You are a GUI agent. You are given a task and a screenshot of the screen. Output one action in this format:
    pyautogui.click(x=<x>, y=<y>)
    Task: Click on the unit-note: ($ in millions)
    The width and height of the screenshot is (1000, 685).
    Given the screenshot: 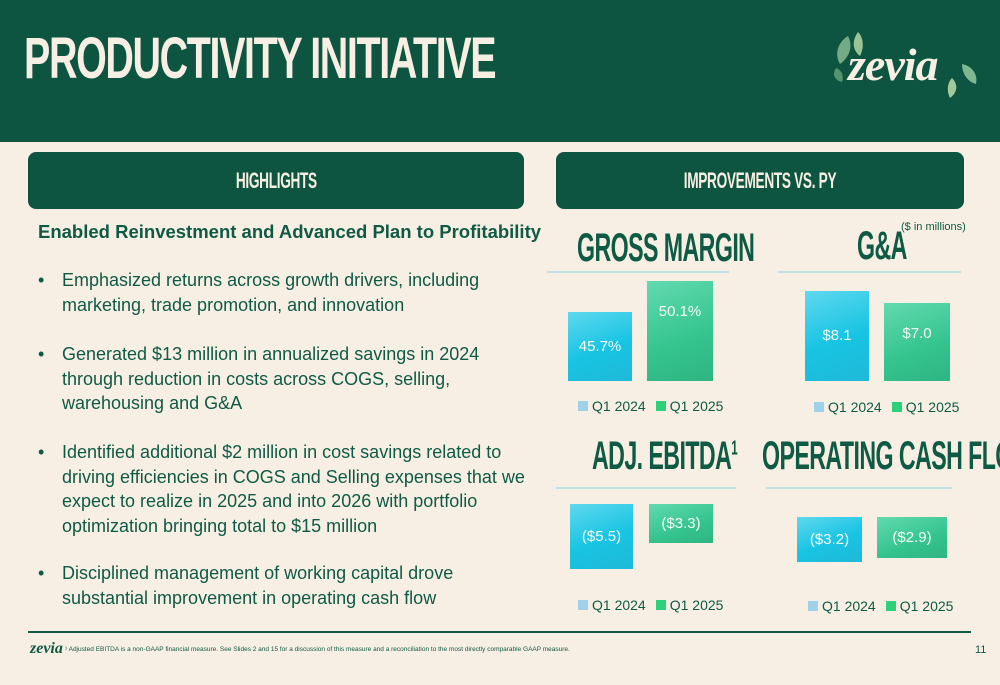 What is the action you would take?
    pyautogui.click(x=933, y=227)
    